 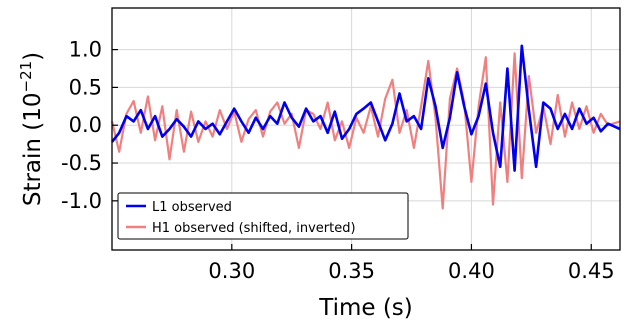 I want to click on legend-label-h1: H1 observed (shifted, inverted), so click(x=254, y=228).